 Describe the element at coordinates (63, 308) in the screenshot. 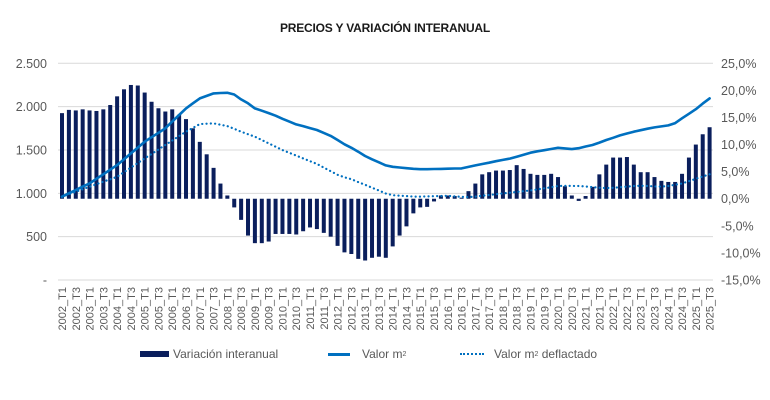

I see `x-tick-label: 2002_T1` at that location.